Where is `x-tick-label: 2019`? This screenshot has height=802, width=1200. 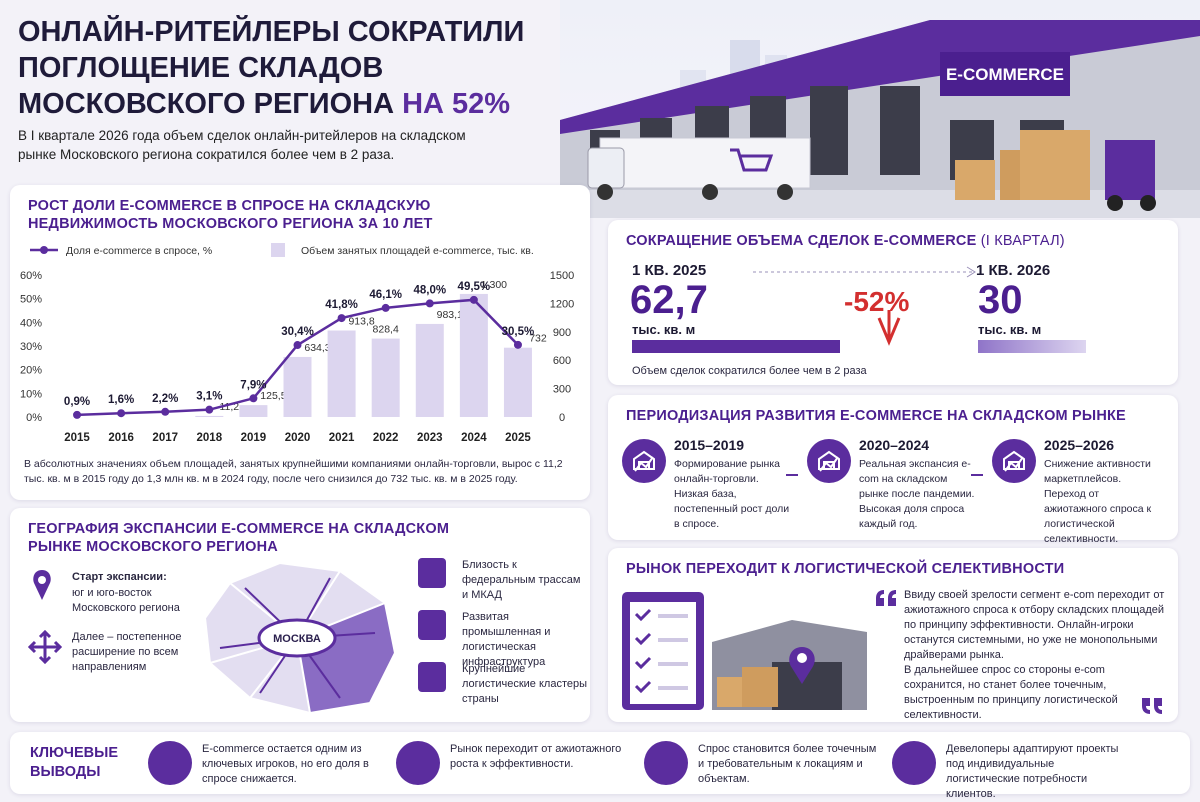 x-tick-label: 2019 is located at coordinates (254, 438).